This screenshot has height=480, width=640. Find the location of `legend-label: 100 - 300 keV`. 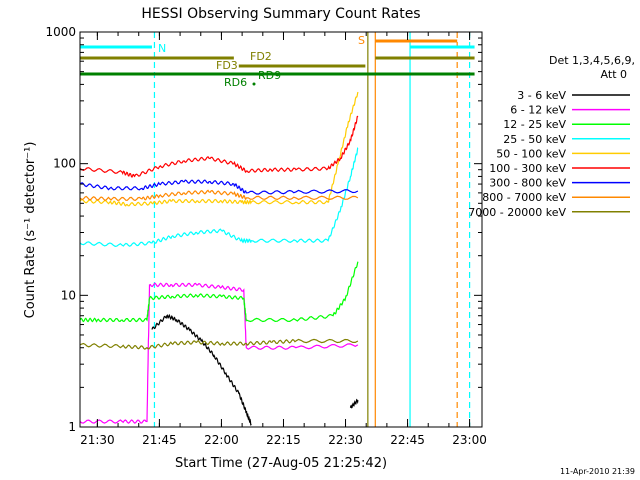

legend-label: 100 - 300 keV is located at coordinates (527, 168).